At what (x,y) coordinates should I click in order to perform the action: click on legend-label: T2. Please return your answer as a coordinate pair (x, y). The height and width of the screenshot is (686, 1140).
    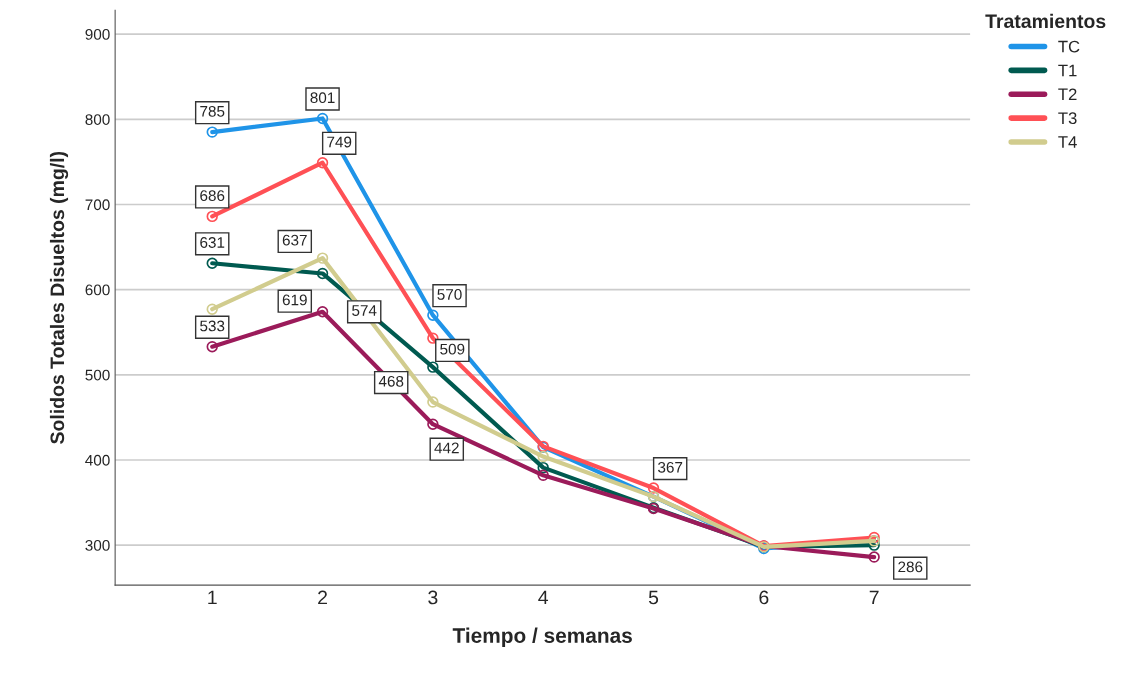
    Looking at the image, I should click on (1067, 94).